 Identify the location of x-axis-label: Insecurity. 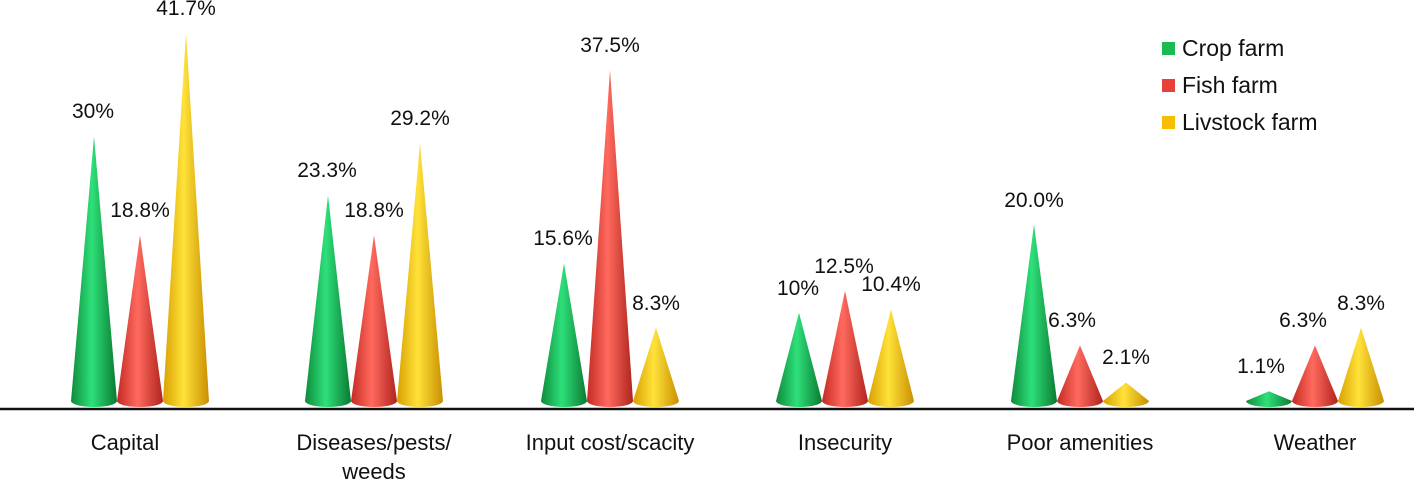
(845, 442).